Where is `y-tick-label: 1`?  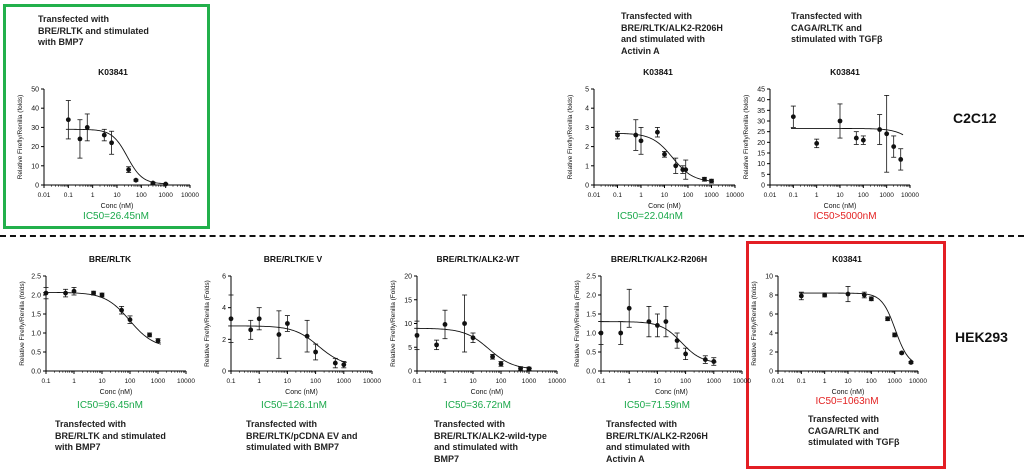
y-tick-label: 1 is located at coordinates (587, 166).